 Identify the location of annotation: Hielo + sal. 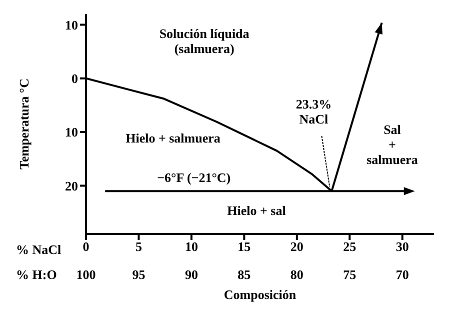
(256, 210).